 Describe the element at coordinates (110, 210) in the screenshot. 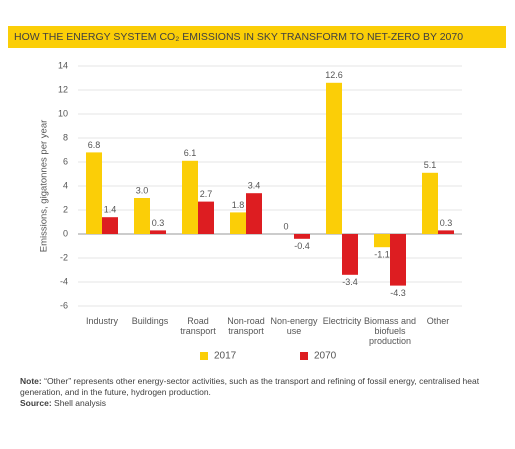

I see `value-label: 1.4` at that location.